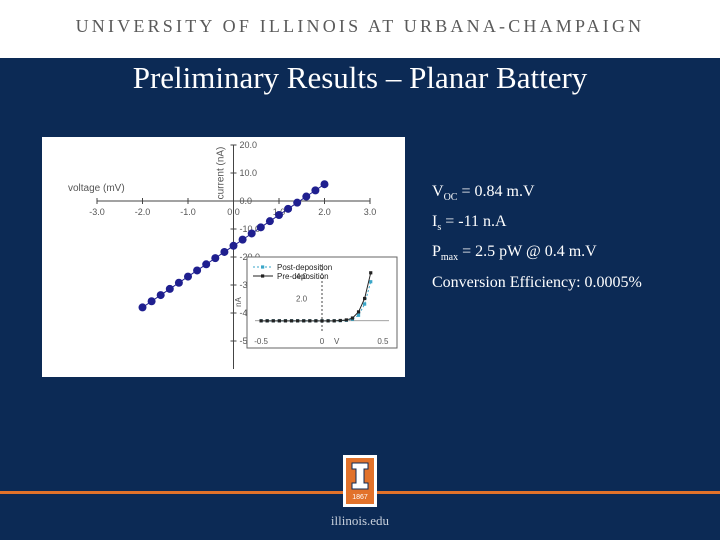  I want to click on y-tick-label-3: -10.0, so click(250, 229).